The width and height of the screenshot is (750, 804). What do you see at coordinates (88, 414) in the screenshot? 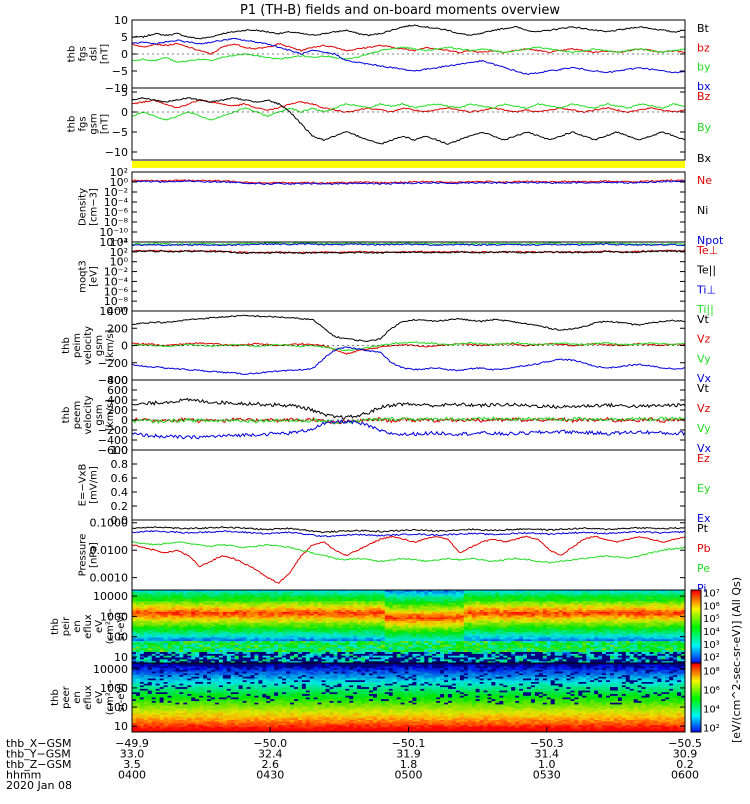
I see `y-axis-label-line: velocity` at bounding box center [88, 414].